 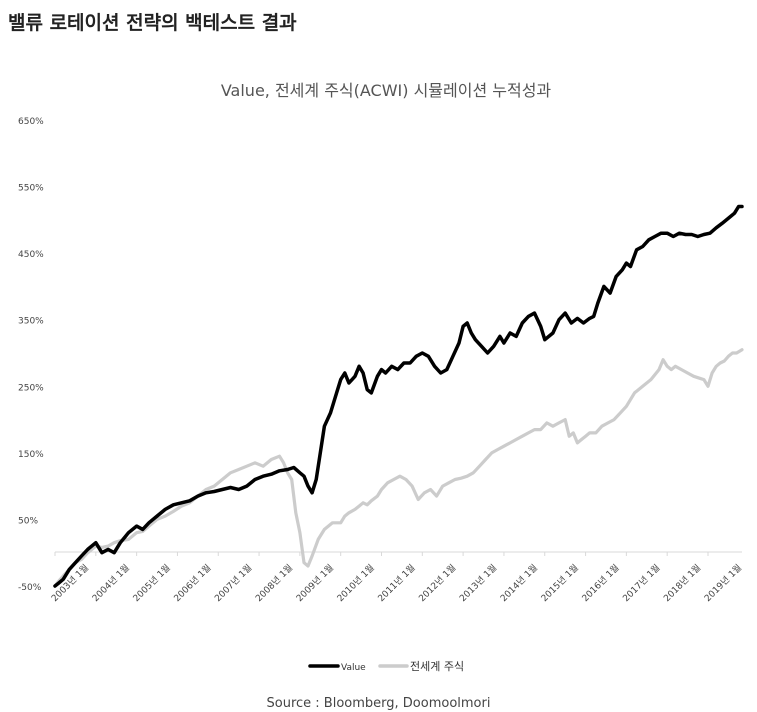 What do you see at coordinates (600, 583) in the screenshot?
I see `x-tick-label: 2016년 1월` at bounding box center [600, 583].